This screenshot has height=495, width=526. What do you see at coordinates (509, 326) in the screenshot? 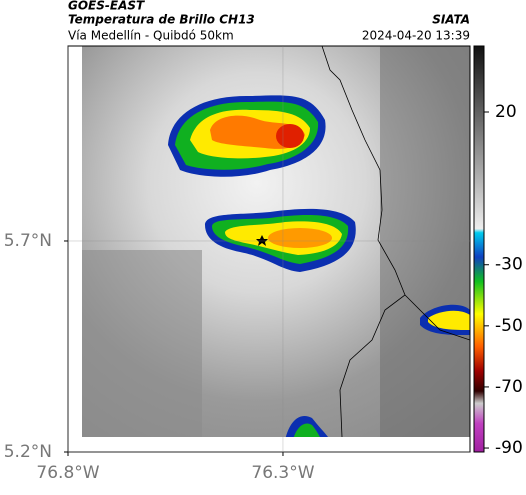
I see `colorbar-tick-label: -50` at bounding box center [509, 326].